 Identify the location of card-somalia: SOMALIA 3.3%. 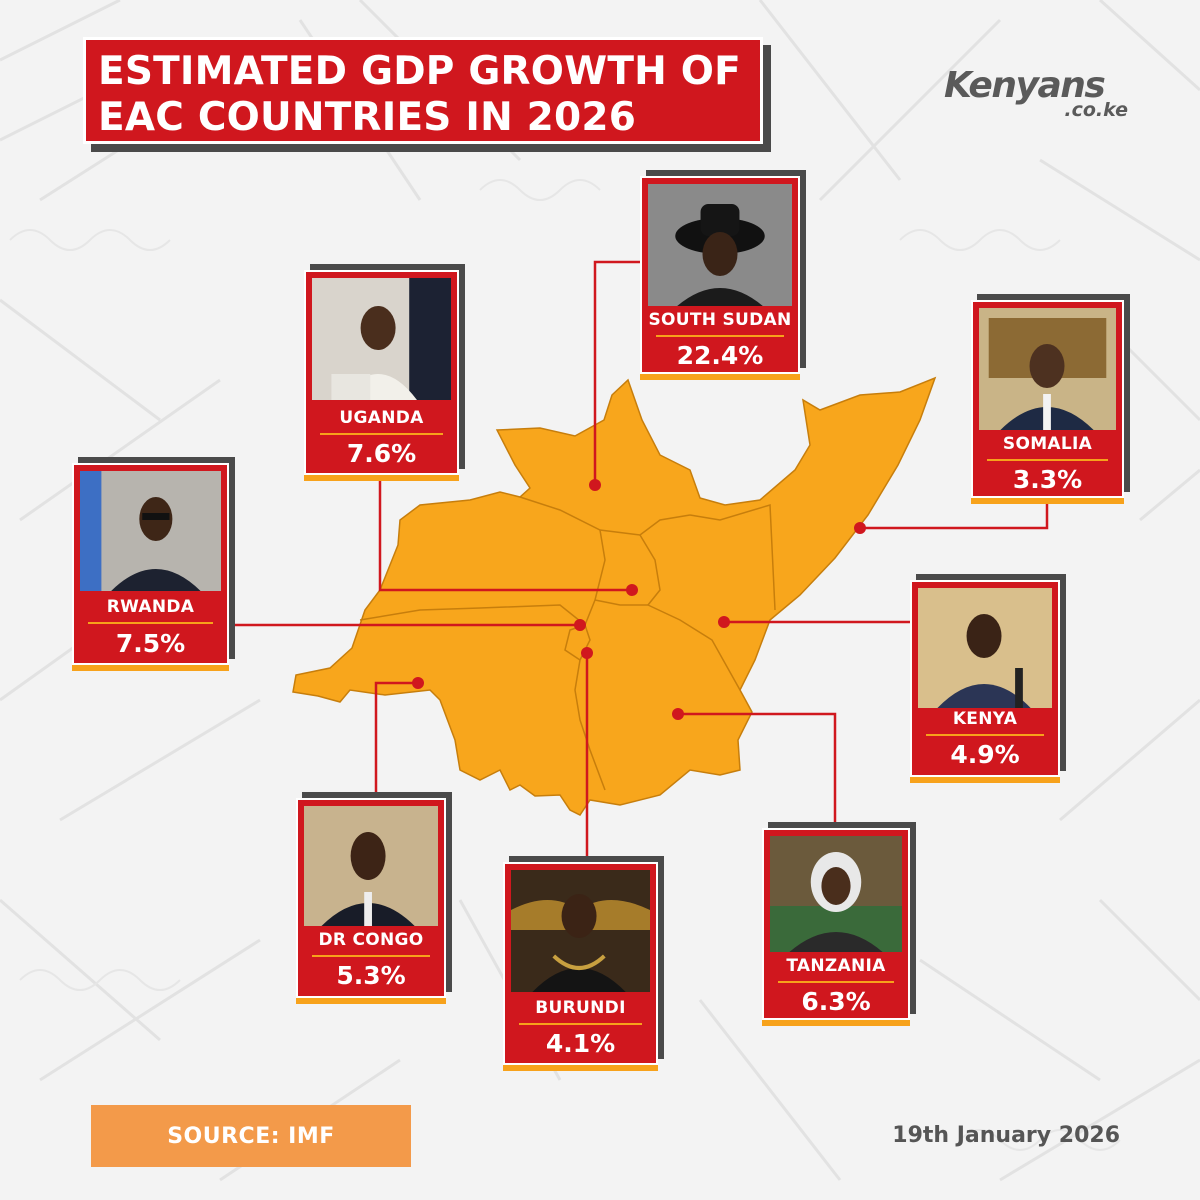
(1047, 402).